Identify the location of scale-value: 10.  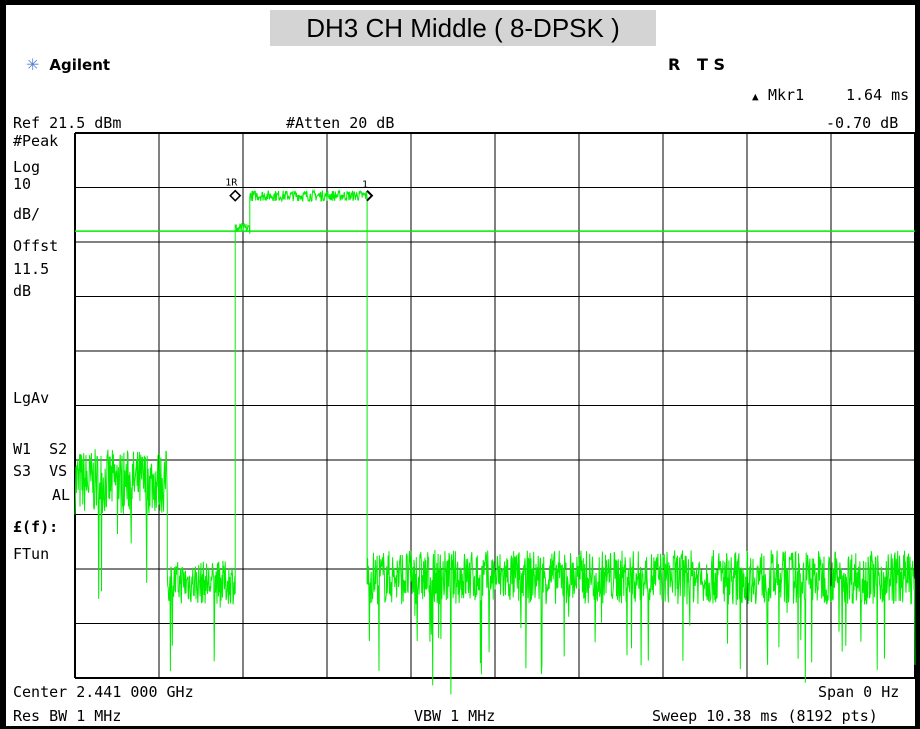
(22, 184).